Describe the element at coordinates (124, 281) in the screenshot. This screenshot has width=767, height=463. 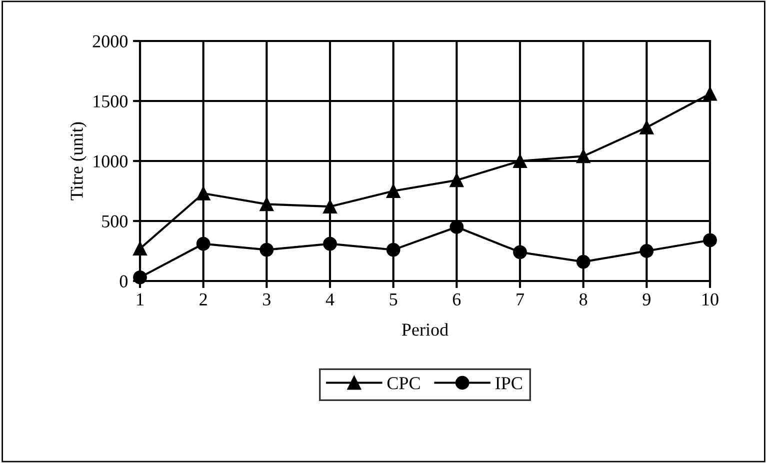
I see `y-tick-label: 0` at that location.